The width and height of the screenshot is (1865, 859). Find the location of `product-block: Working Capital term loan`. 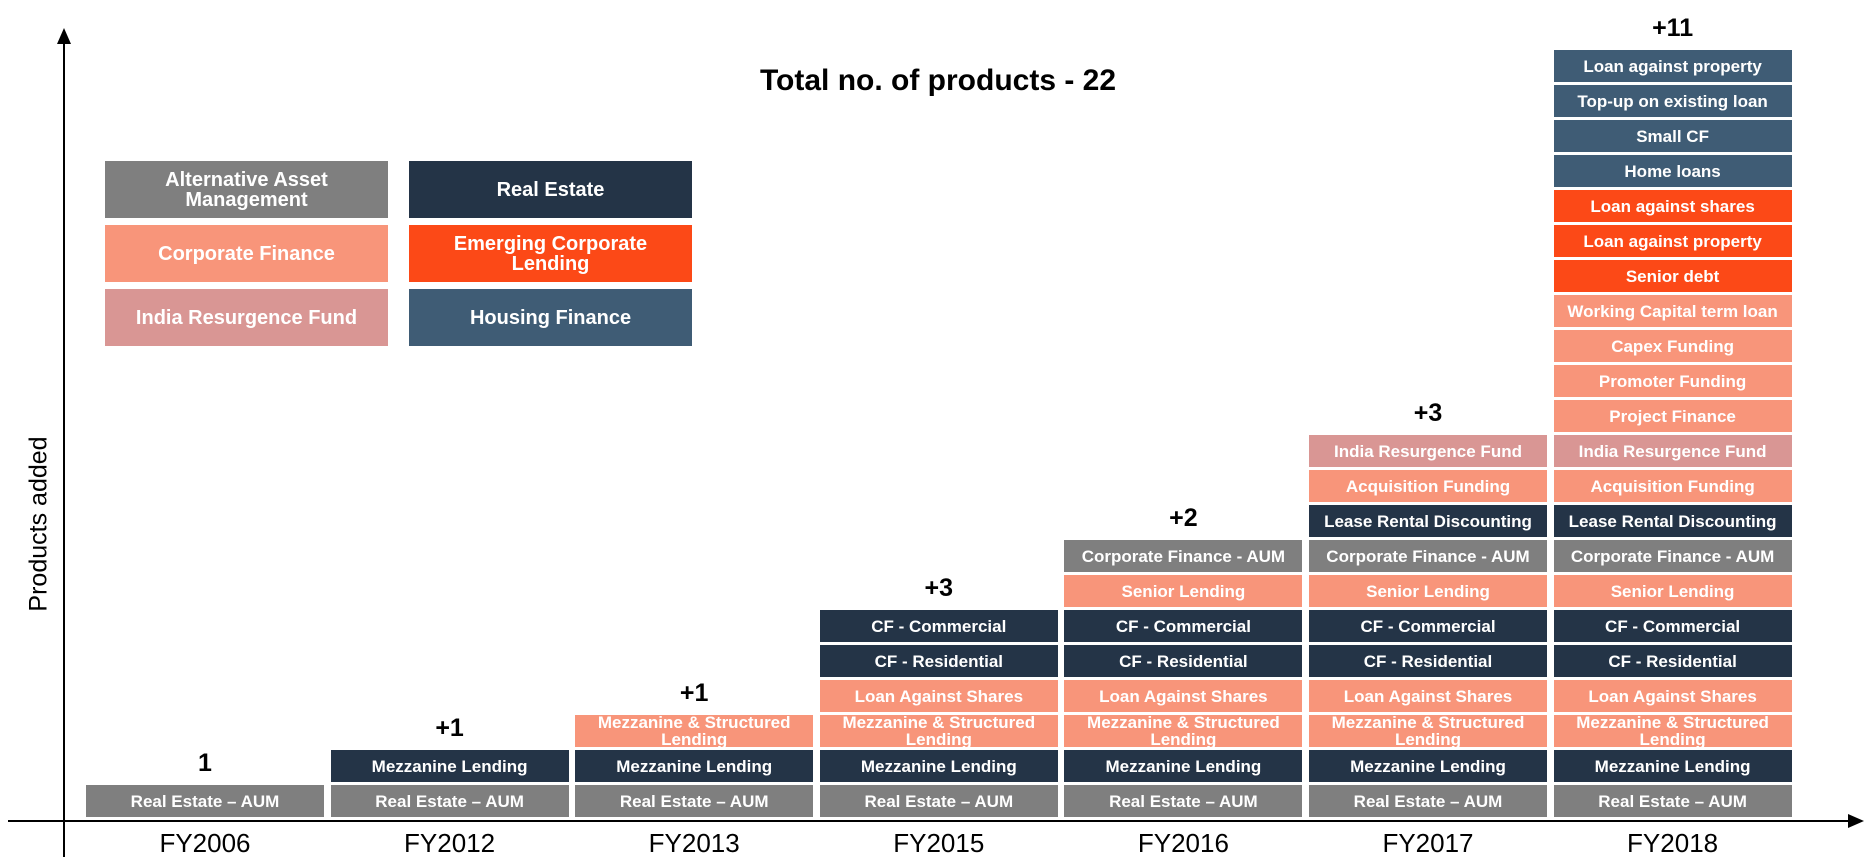

product-block: Working Capital term loan is located at coordinates (1672, 311).